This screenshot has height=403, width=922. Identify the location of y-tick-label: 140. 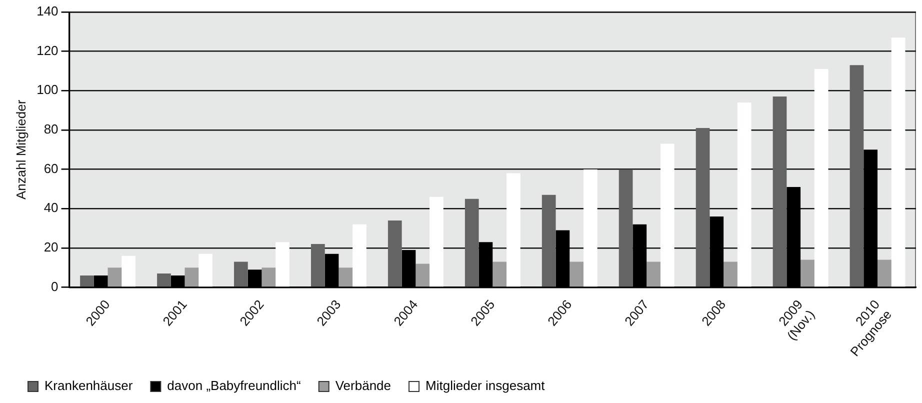
(47, 11).